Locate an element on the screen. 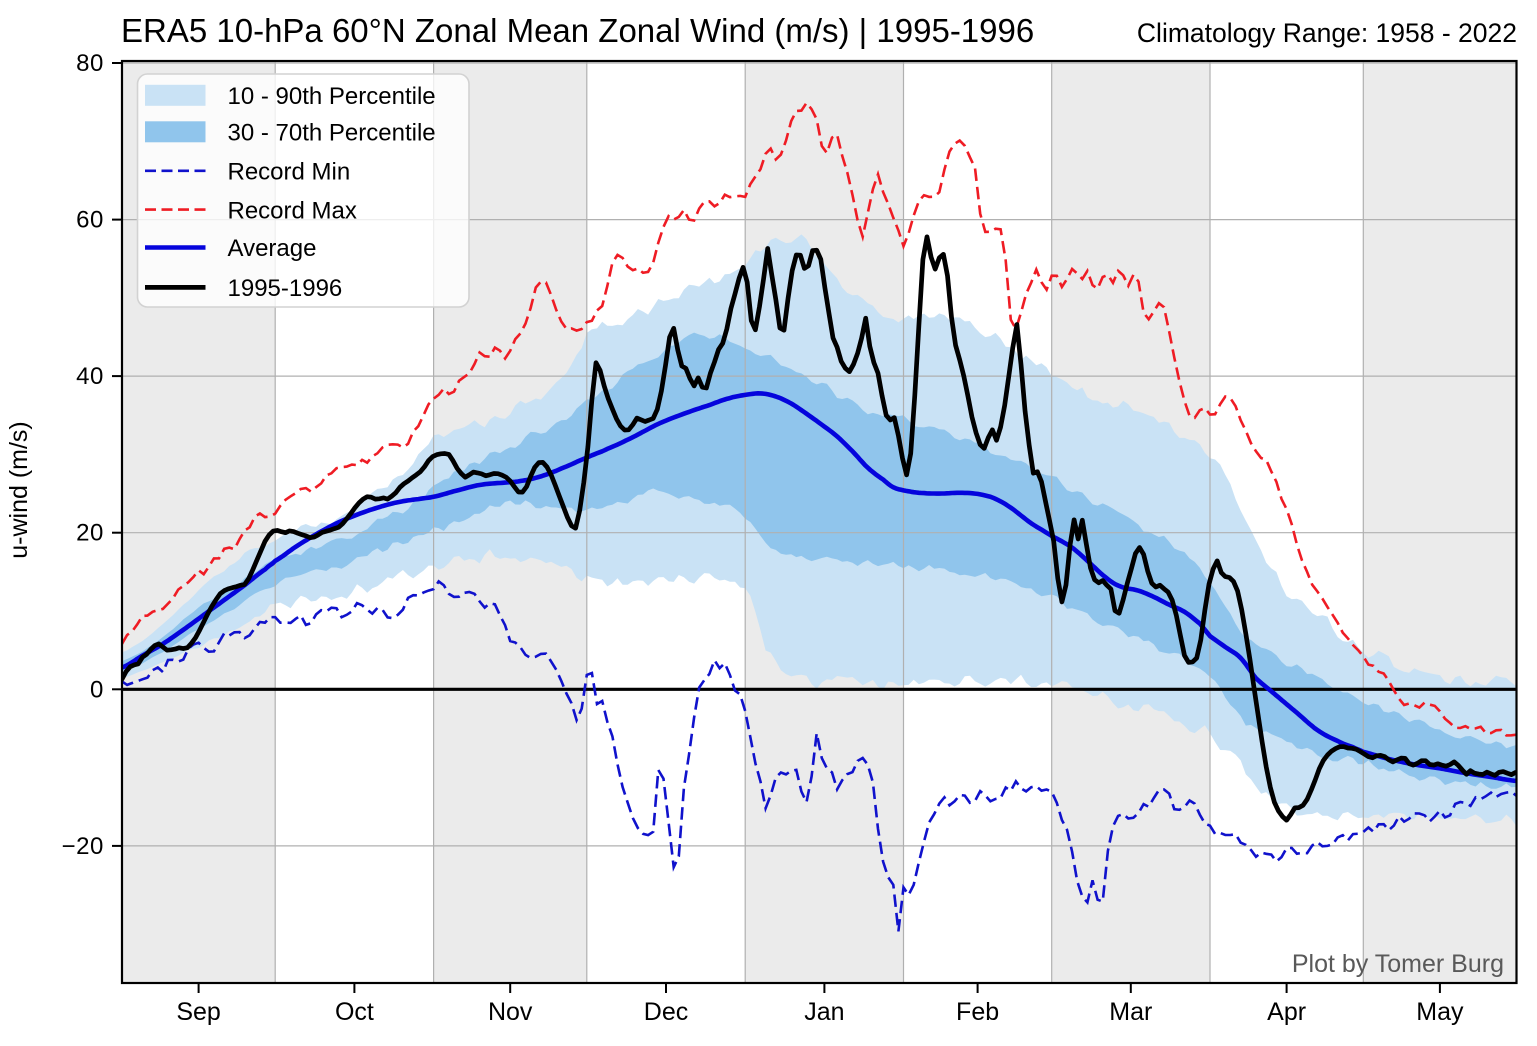 The height and width of the screenshot is (1046, 1537). svg-text: Apr is located at coordinates (1286, 1012).